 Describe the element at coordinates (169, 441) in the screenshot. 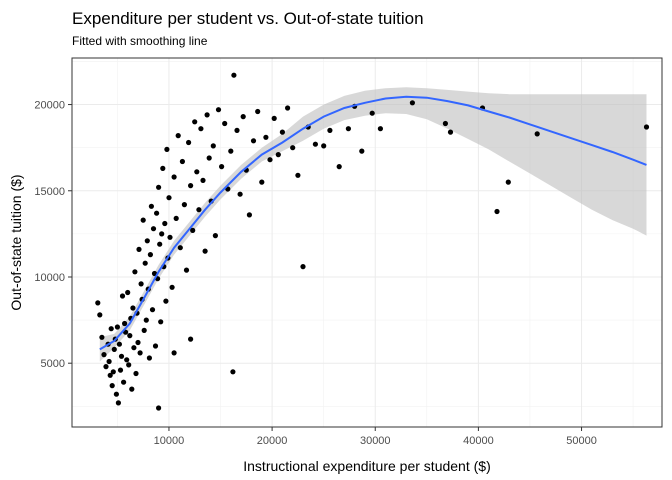

I see `x-tick-label: 10000` at that location.